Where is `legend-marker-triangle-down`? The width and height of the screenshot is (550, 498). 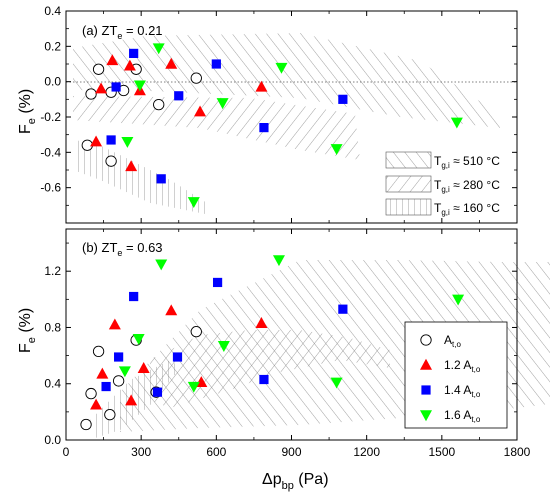
legend-marker-triangle-down is located at coordinates (426, 416).